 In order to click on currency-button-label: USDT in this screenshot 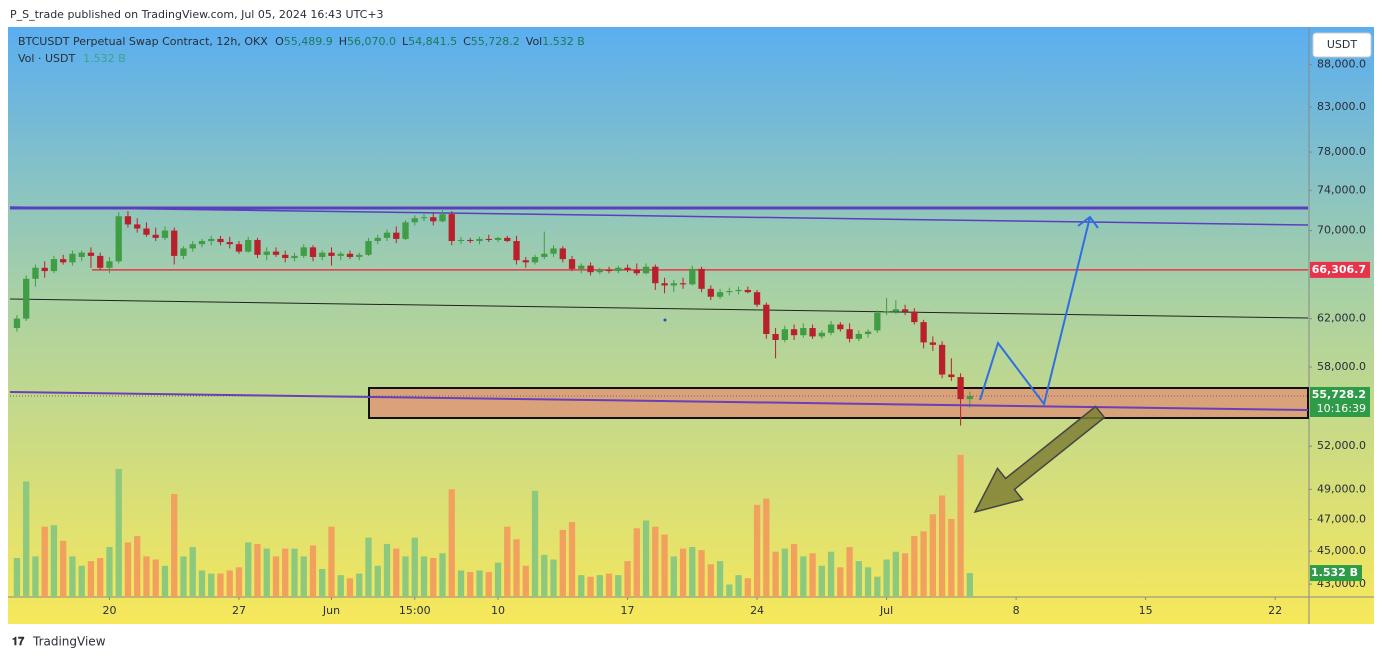, I will do `click(1342, 44)`.